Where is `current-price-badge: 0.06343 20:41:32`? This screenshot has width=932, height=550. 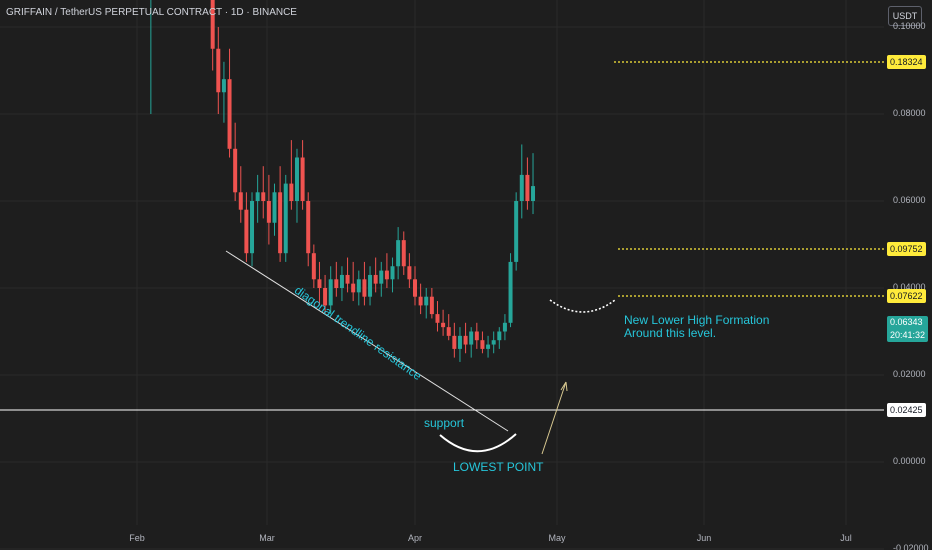
current-price-badge: 0.06343 20:41:32 is located at coordinates (908, 329).